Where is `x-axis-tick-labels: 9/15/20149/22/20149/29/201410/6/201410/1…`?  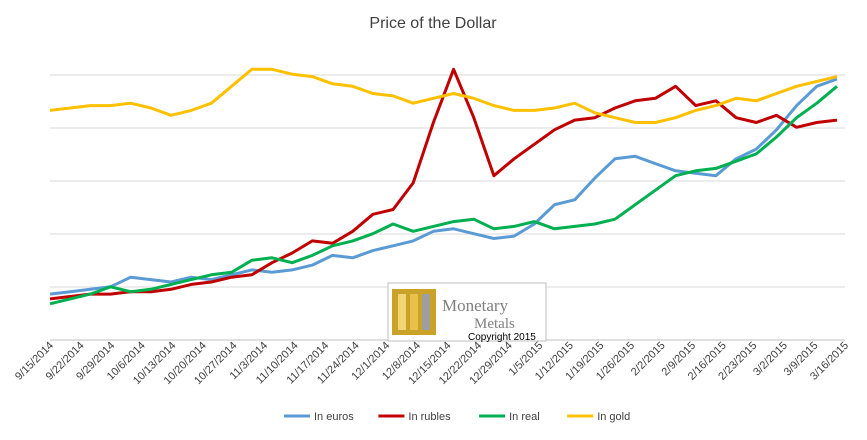 x-axis-tick-labels: 9/15/20149/22/20149/29/201410/6/201410/1… is located at coordinates (432, 363).